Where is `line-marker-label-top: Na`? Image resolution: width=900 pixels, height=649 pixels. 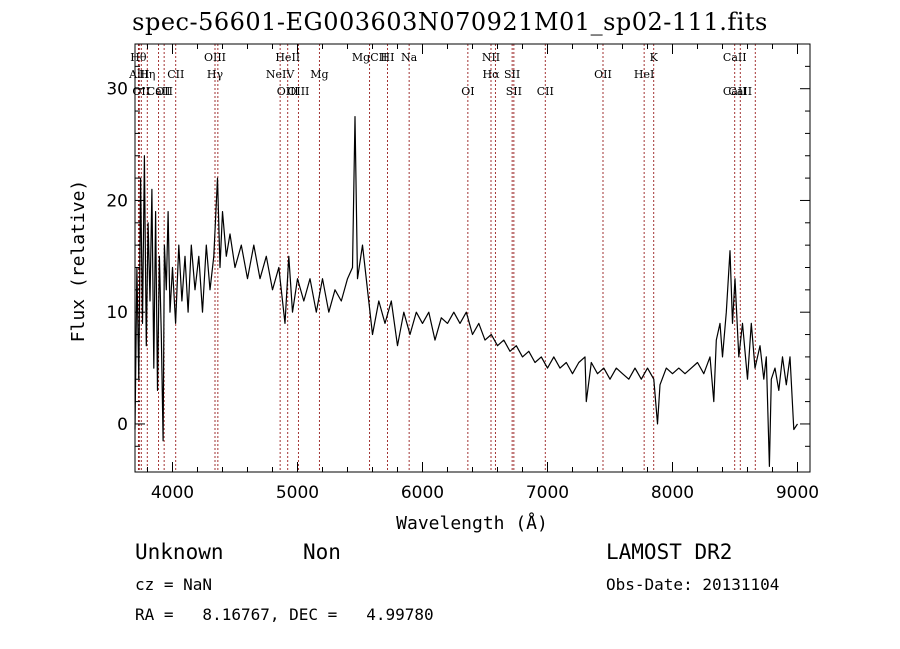 line-marker-label-top: Na is located at coordinates (409, 57).